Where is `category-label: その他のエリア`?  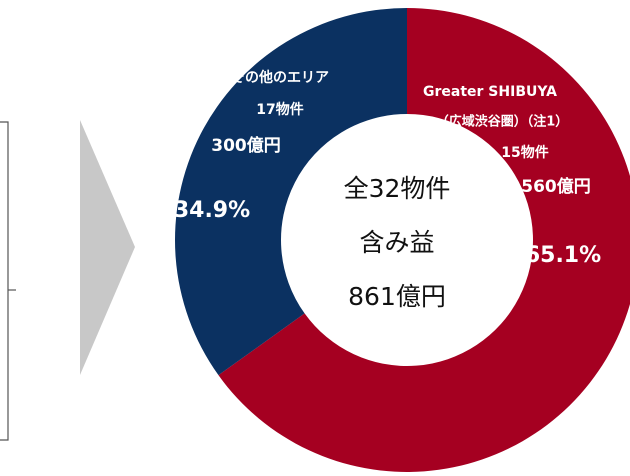 category-label: その他のエリア is located at coordinates (280, 77).